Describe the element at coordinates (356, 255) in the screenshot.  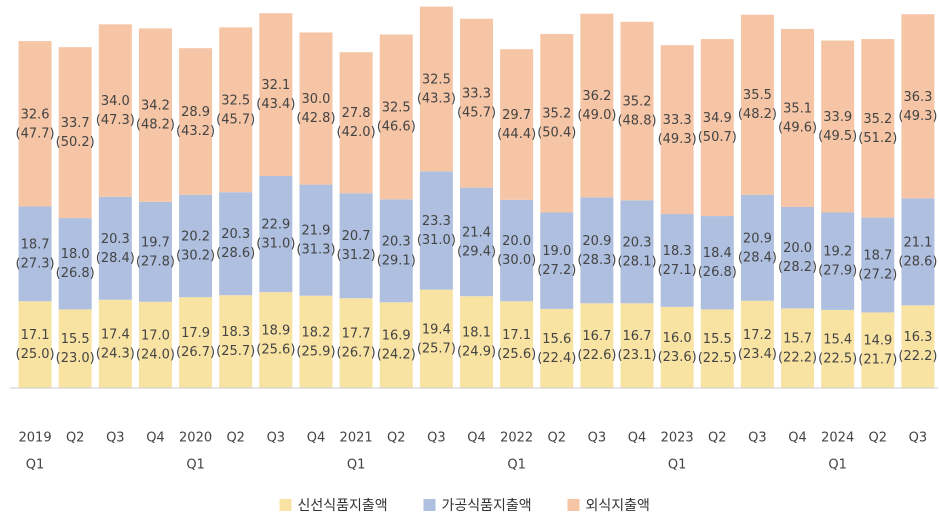
I see `share-label: (31.2)` at that location.